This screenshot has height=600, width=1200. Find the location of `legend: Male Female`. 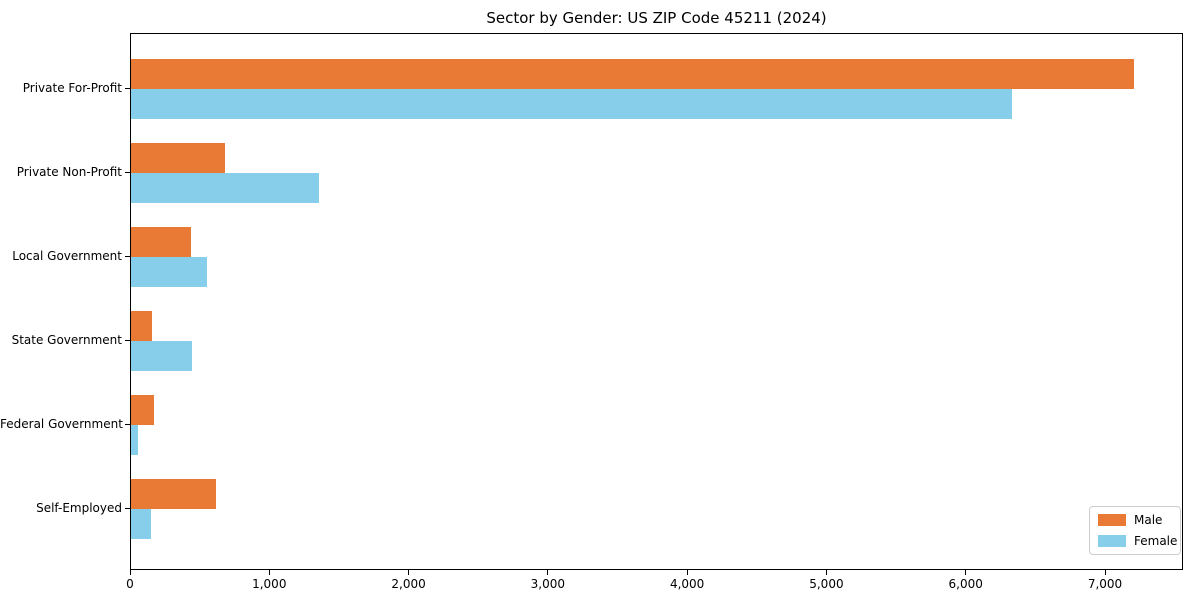

legend: Male Female is located at coordinates (1135, 530).